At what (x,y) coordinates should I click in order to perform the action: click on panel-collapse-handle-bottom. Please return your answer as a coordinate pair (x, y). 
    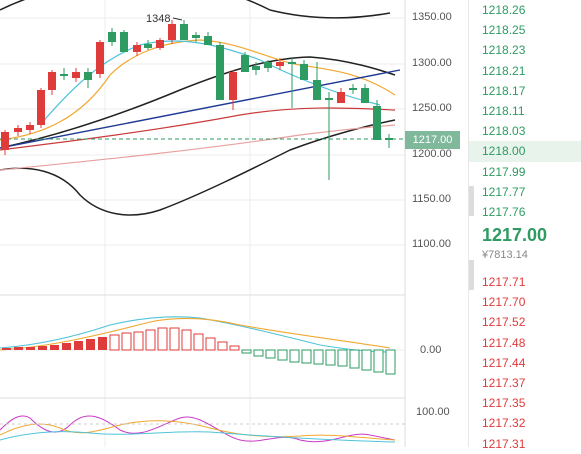
    Looking at the image, I should click on (471, 275).